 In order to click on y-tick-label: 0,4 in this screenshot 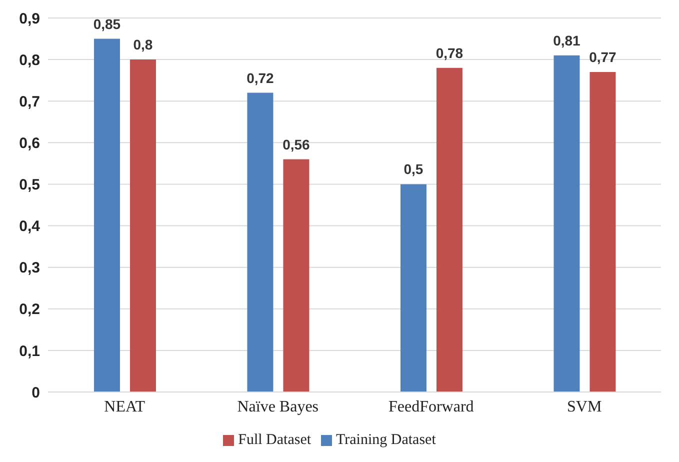, I will do `click(30, 227)`.